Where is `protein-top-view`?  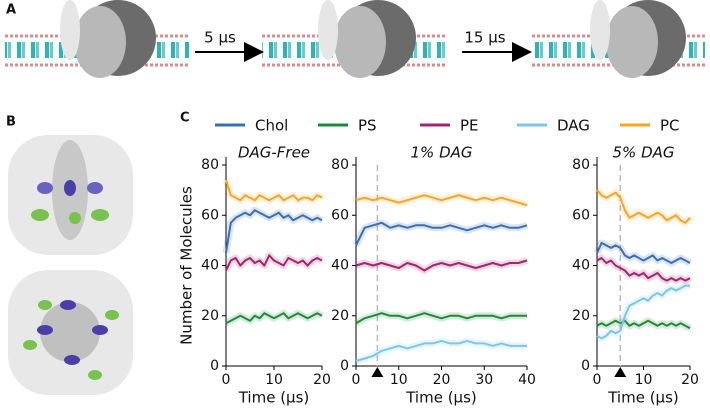 protein-top-view is located at coordinates (70, 195).